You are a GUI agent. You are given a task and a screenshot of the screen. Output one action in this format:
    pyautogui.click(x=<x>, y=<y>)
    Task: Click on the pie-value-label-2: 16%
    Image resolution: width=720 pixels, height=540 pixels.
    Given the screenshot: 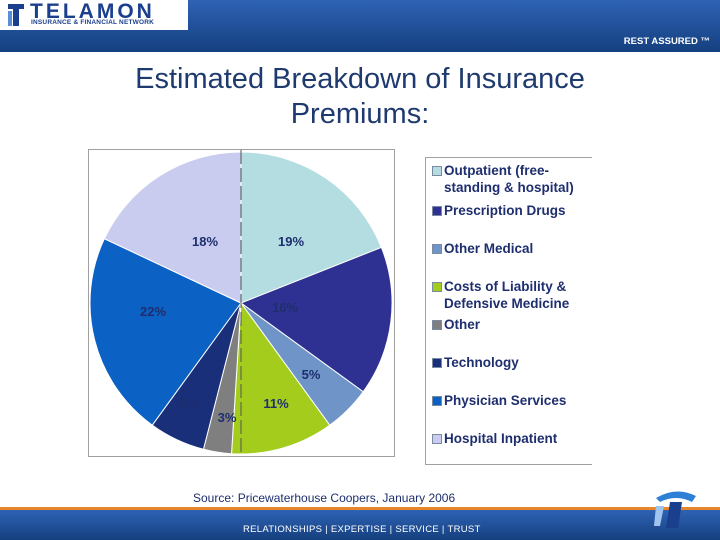 What is the action you would take?
    pyautogui.click(x=285, y=307)
    